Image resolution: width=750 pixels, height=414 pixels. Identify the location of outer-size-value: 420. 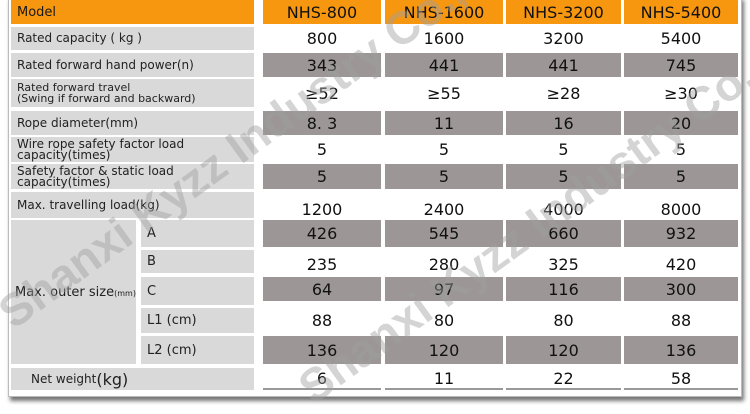
(681, 264).